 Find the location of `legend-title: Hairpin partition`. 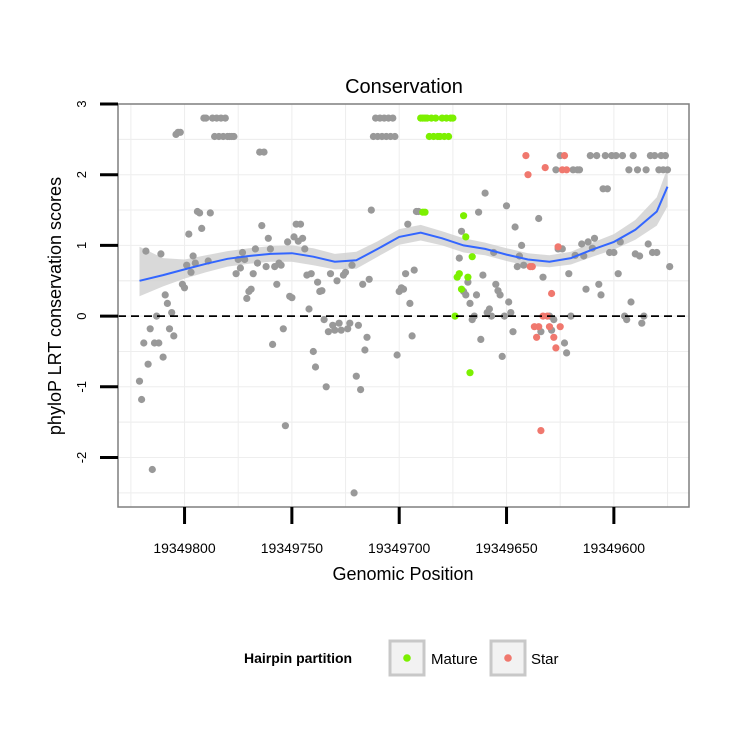

legend-title: Hairpin partition is located at coordinates (298, 658).